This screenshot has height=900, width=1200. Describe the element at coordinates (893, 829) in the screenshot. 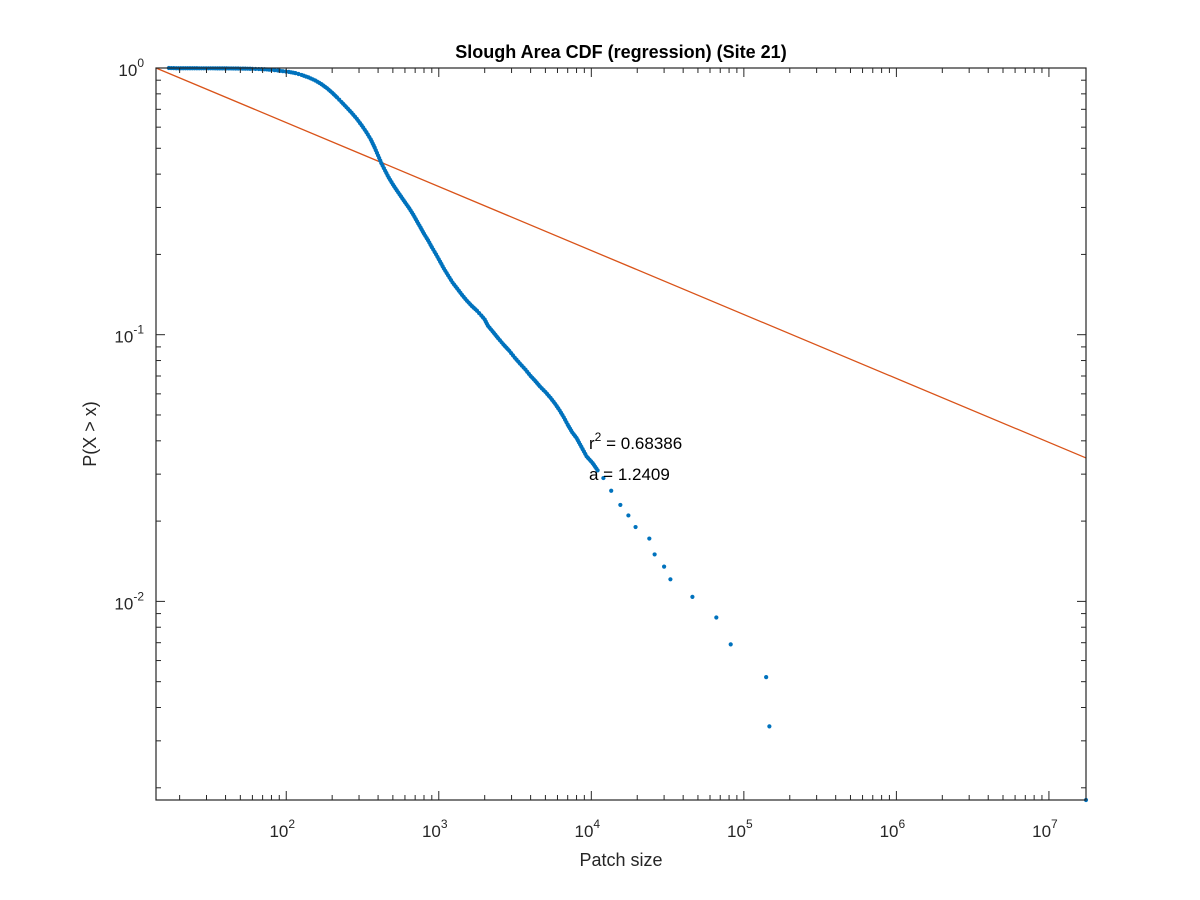

I see `x-tick-label: 10⁶` at that location.